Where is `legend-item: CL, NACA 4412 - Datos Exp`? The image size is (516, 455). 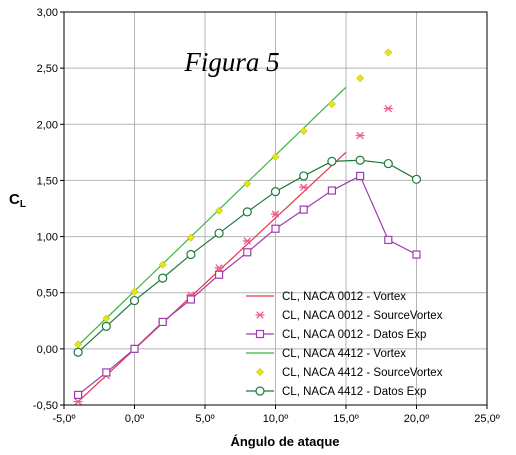
legend-item: CL, NACA 4412 - Datos Exp is located at coordinates (336, 392).